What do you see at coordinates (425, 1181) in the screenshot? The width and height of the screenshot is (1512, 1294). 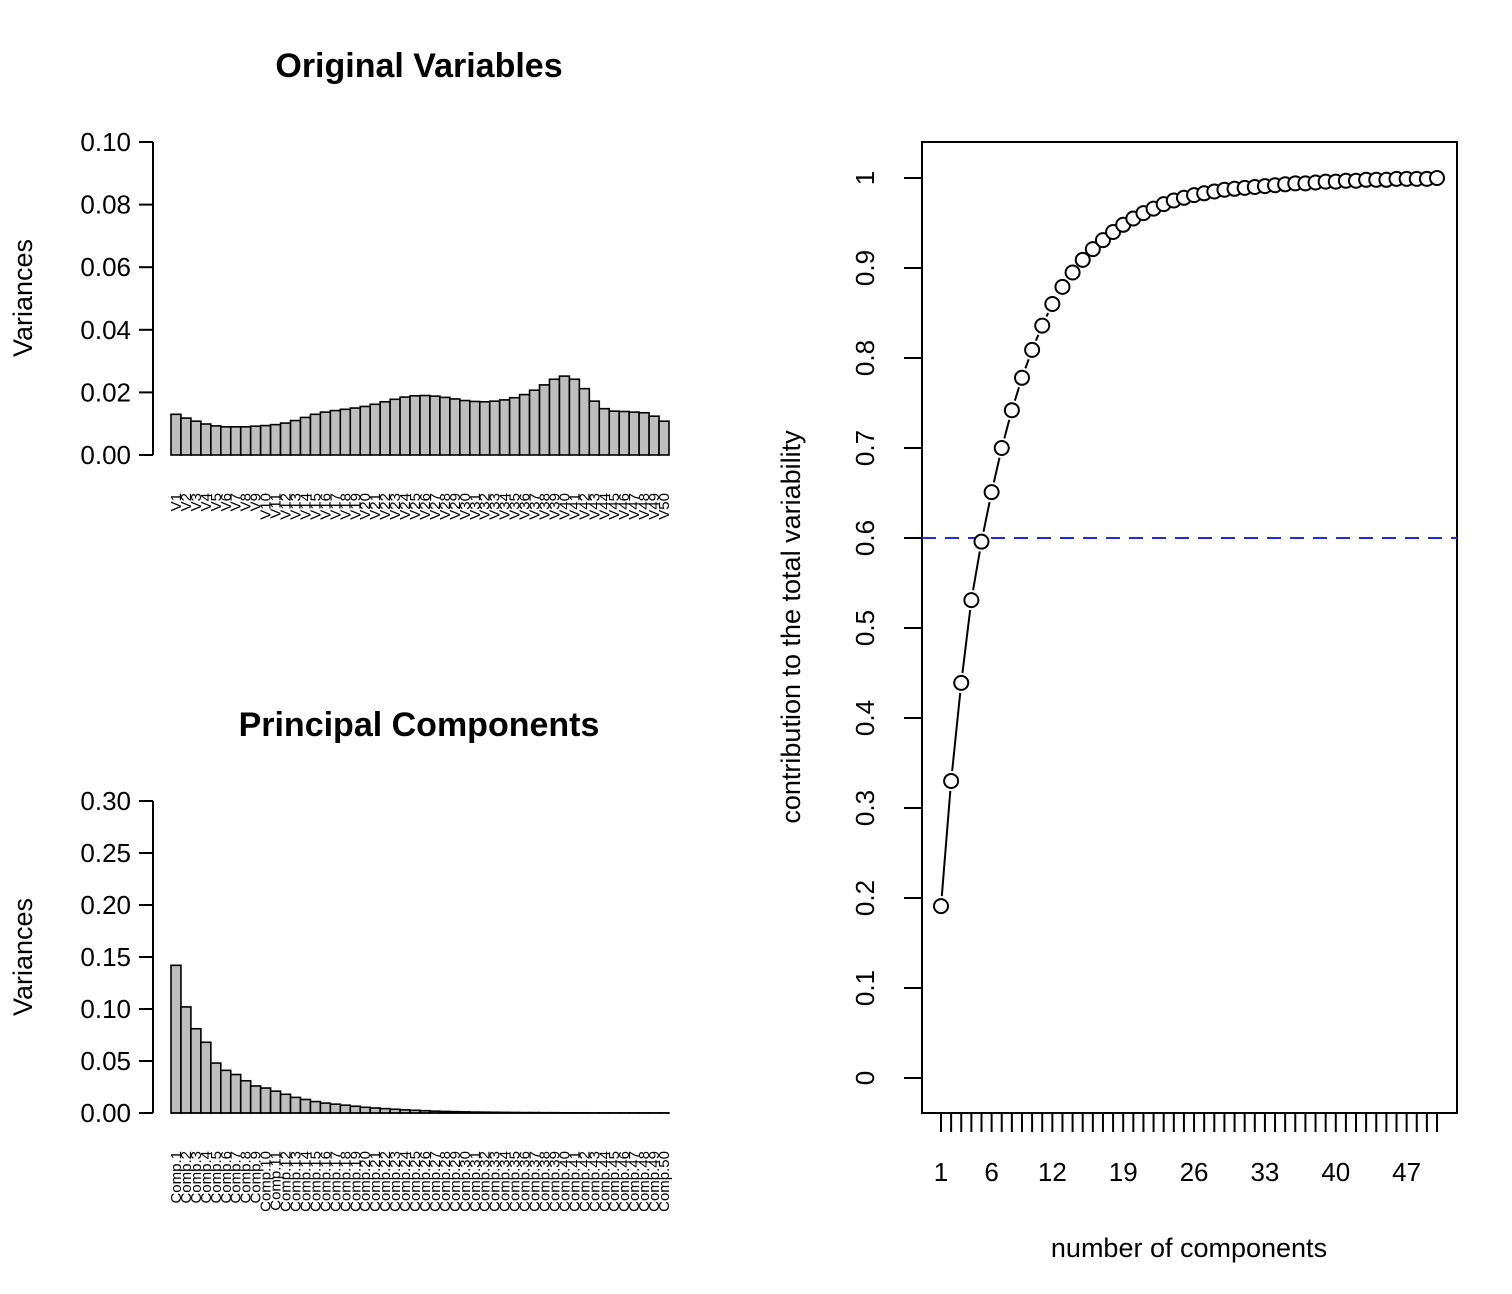 I see `x-tick-label: Comp.26` at bounding box center [425, 1181].